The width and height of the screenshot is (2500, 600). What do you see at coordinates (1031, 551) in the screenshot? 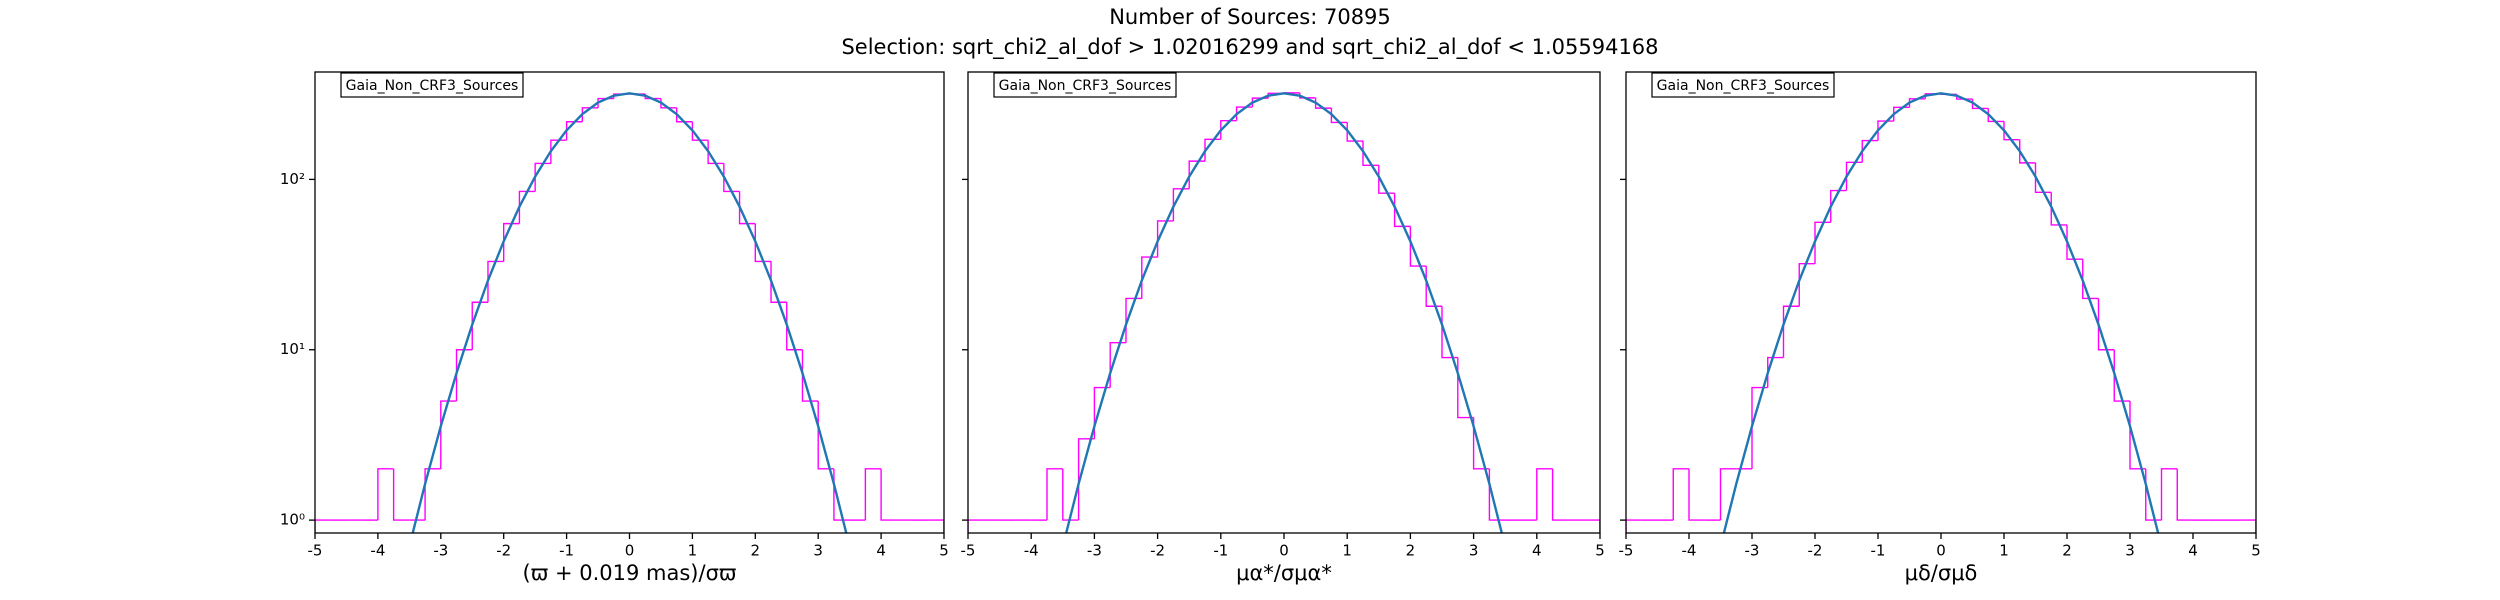
I see `x-tick-label: -4` at bounding box center [1031, 551].